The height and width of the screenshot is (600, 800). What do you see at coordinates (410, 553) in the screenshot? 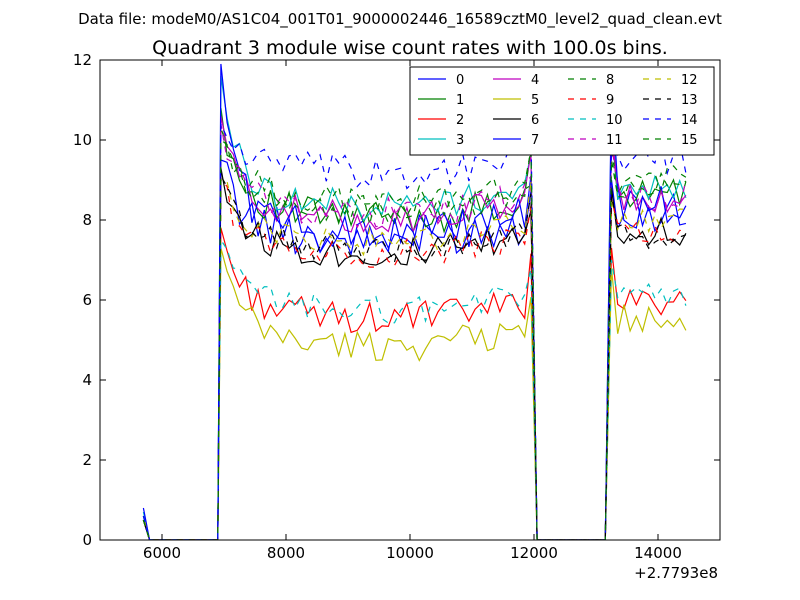
I see `x-tick-label: 10000` at bounding box center [410, 553].